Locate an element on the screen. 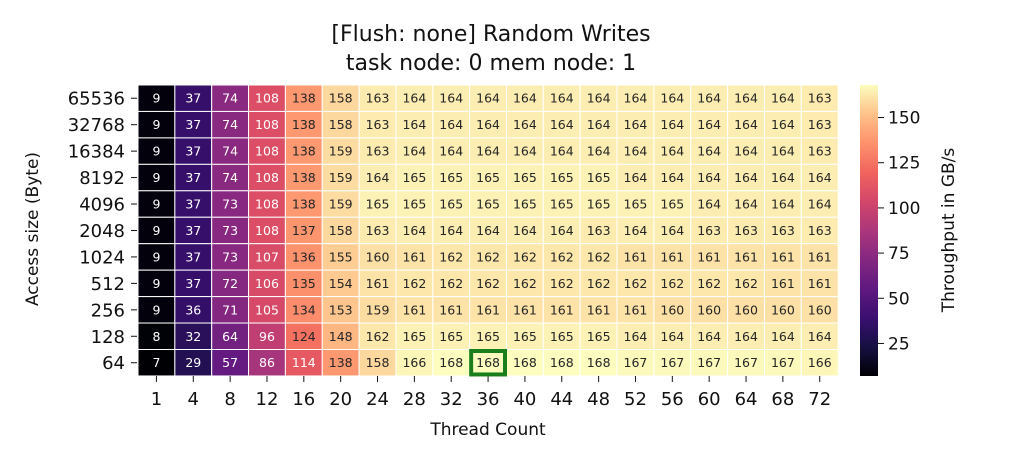 The image size is (1013, 465). y-tick-label: 128 is located at coordinates (108, 337).